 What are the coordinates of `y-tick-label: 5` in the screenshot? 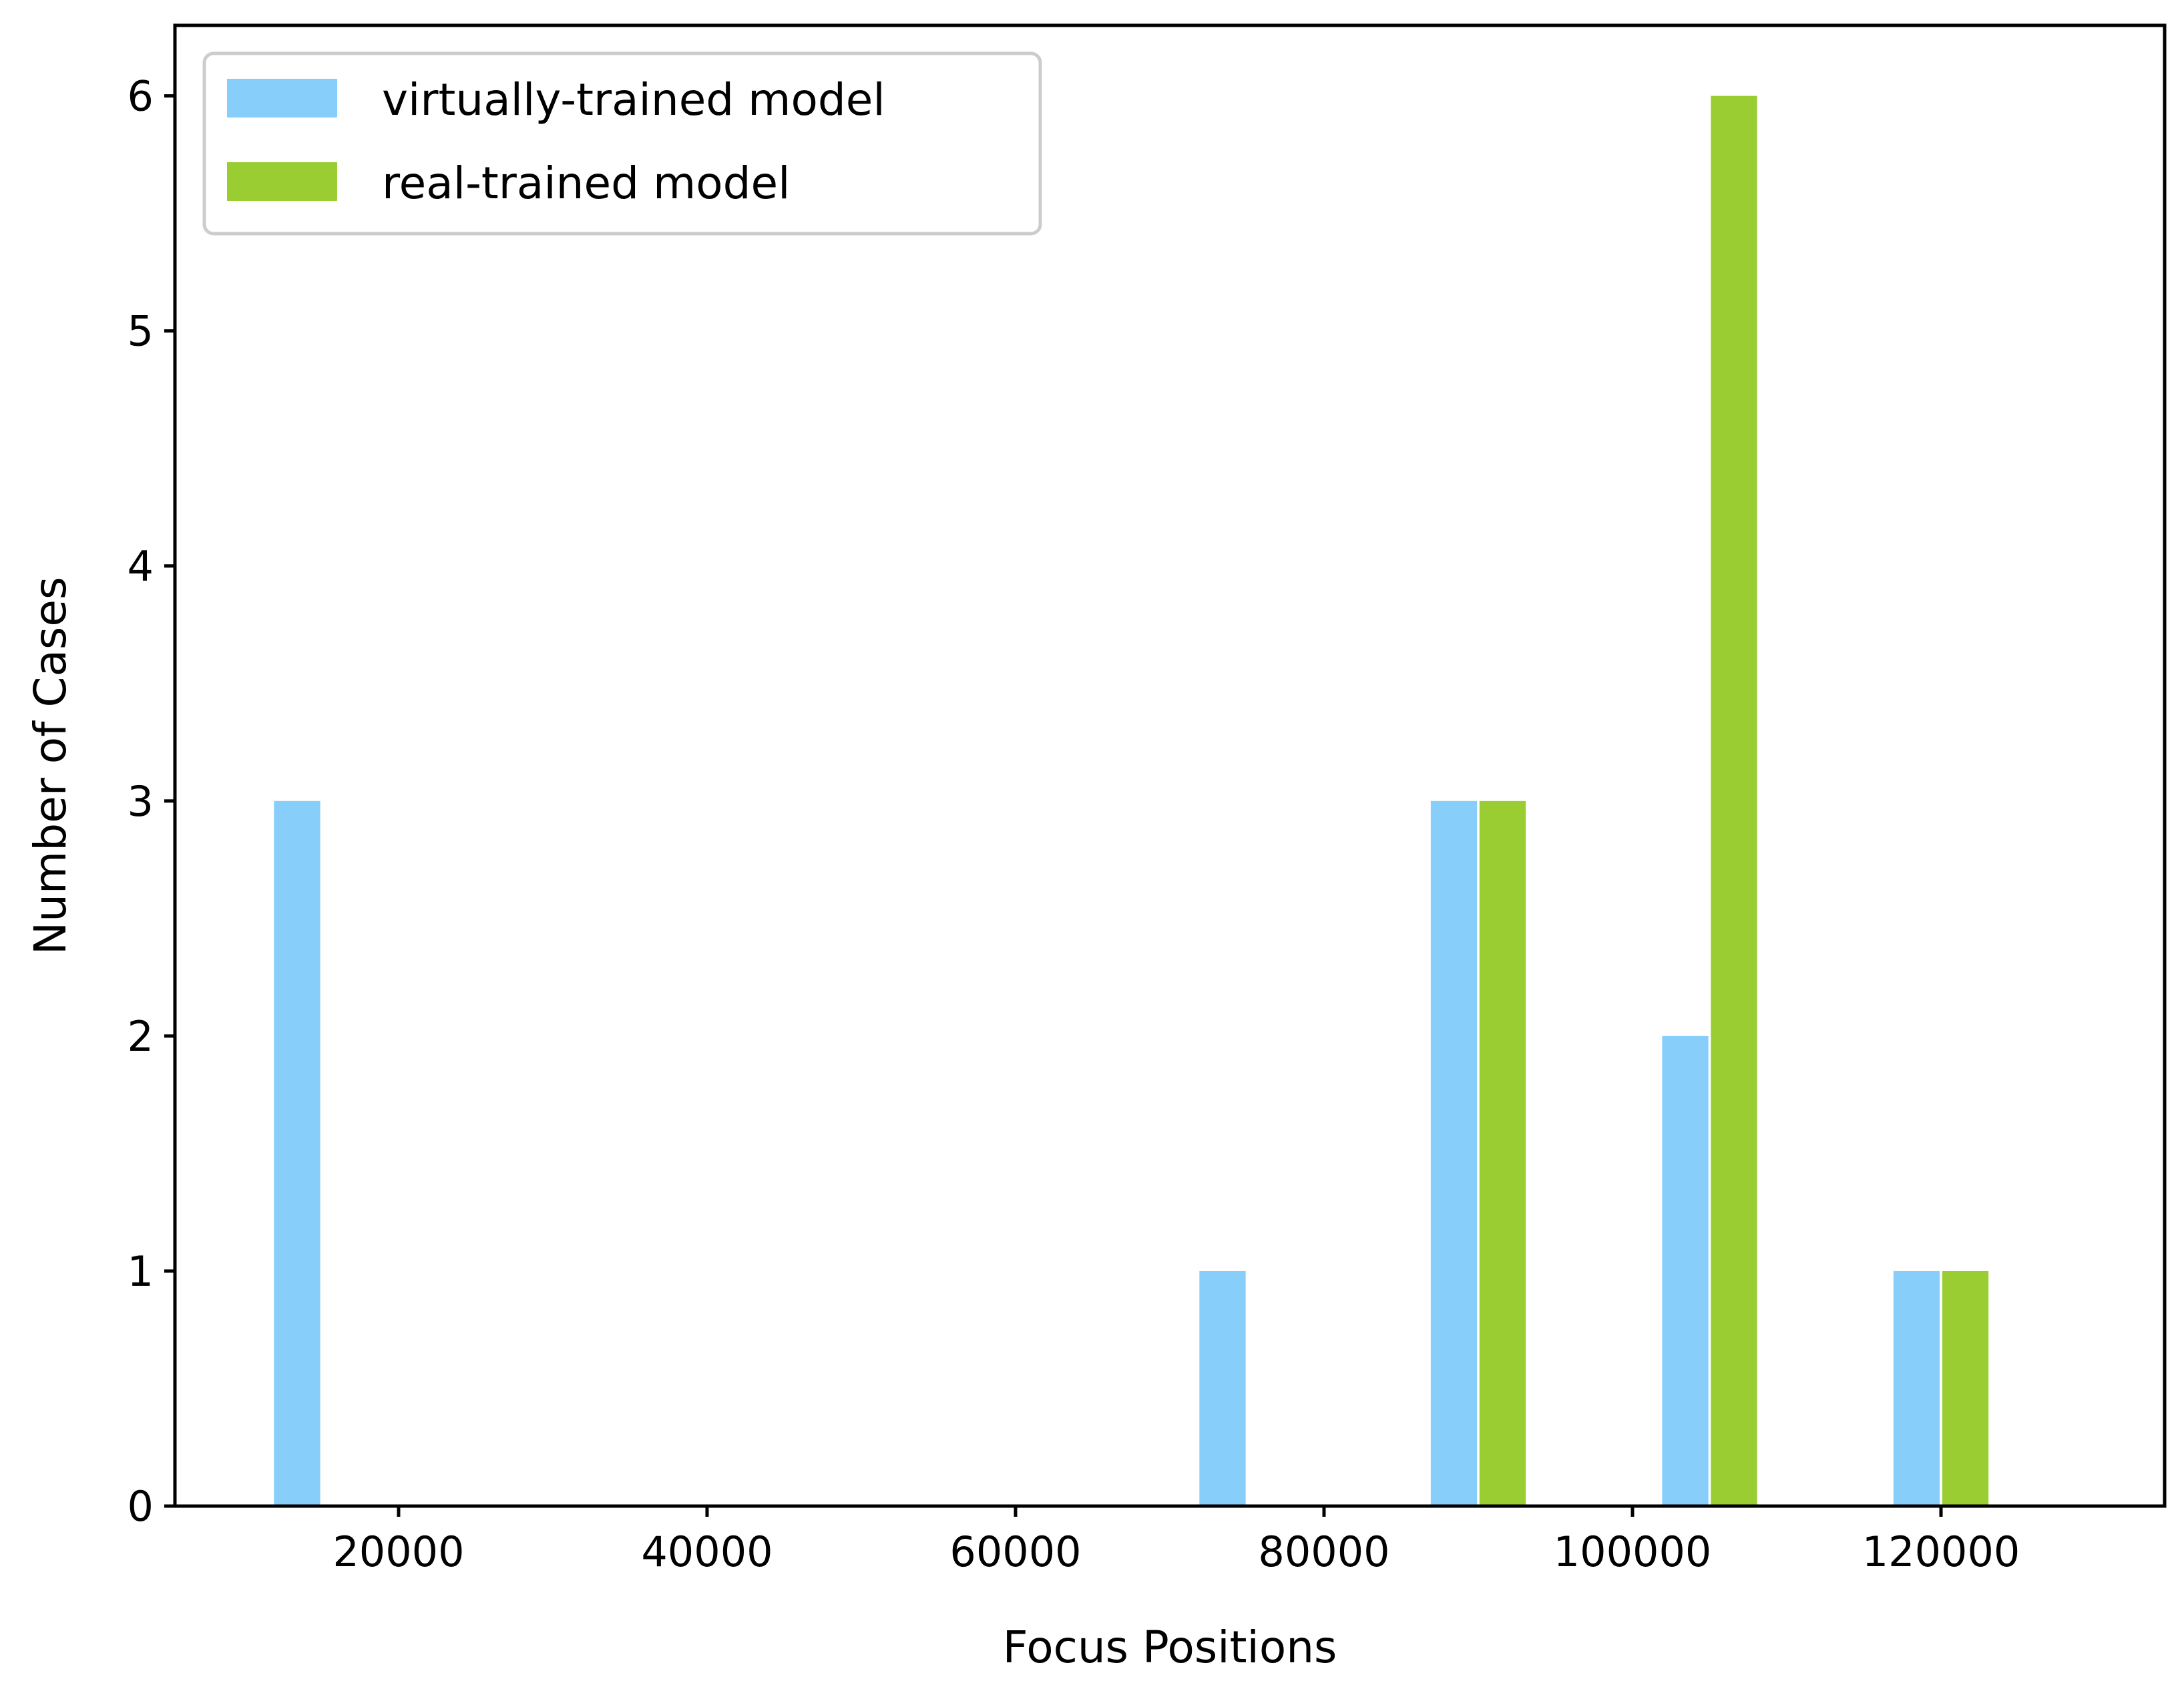 It's located at (141, 331).